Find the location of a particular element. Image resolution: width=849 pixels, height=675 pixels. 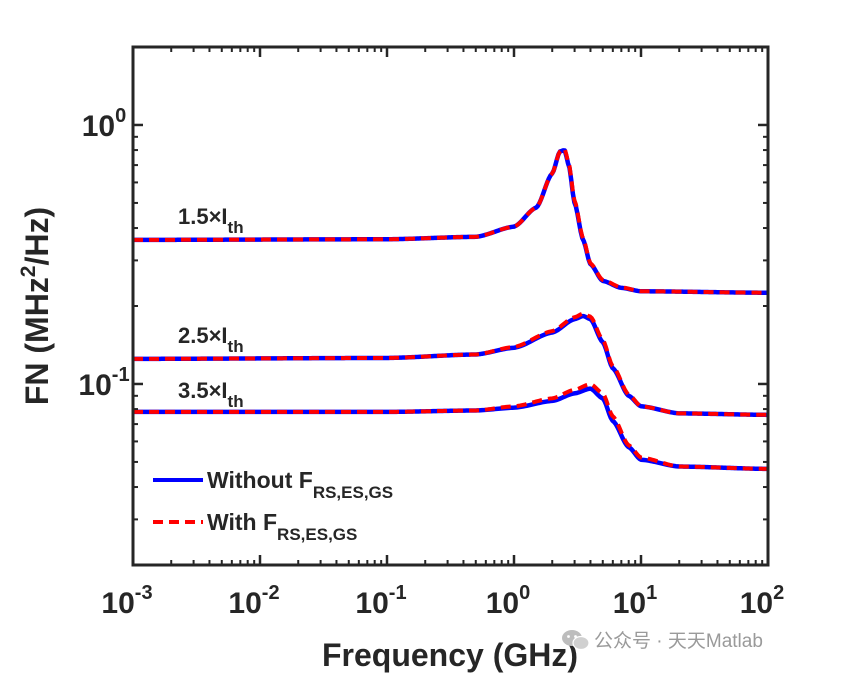

watermark: 公众号 · 天天Matlab is located at coordinates (662, 641).